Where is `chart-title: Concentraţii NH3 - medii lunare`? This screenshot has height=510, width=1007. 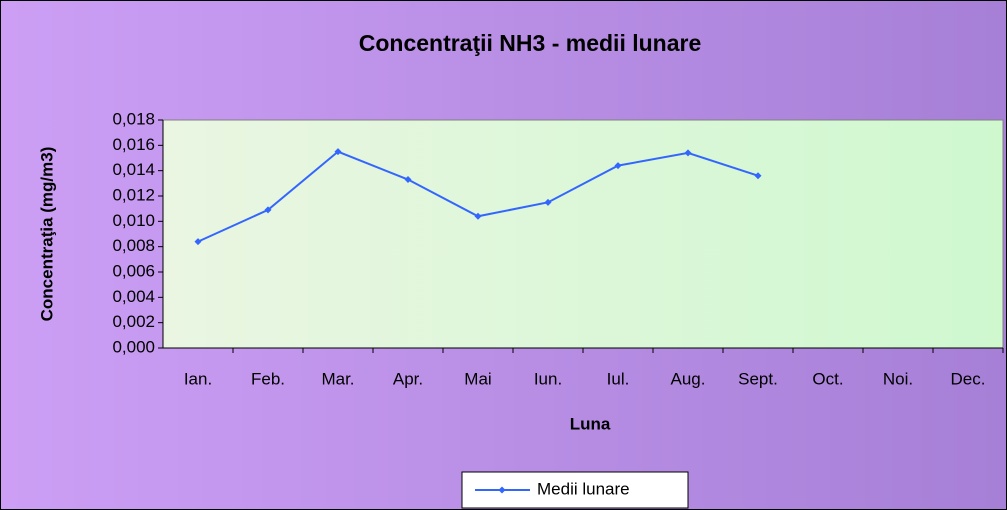 chart-title: Concentraţii NH3 - medii lunare is located at coordinates (530, 43).